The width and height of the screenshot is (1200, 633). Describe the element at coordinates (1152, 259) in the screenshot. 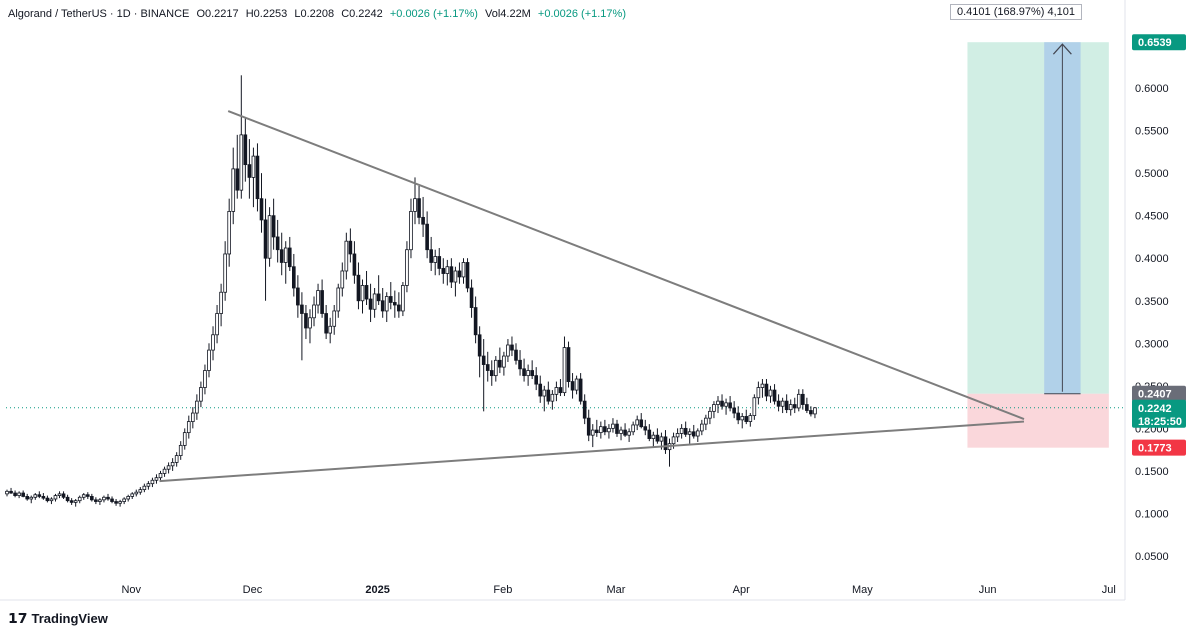

I see `y-tick-label: 0.4000` at that location.